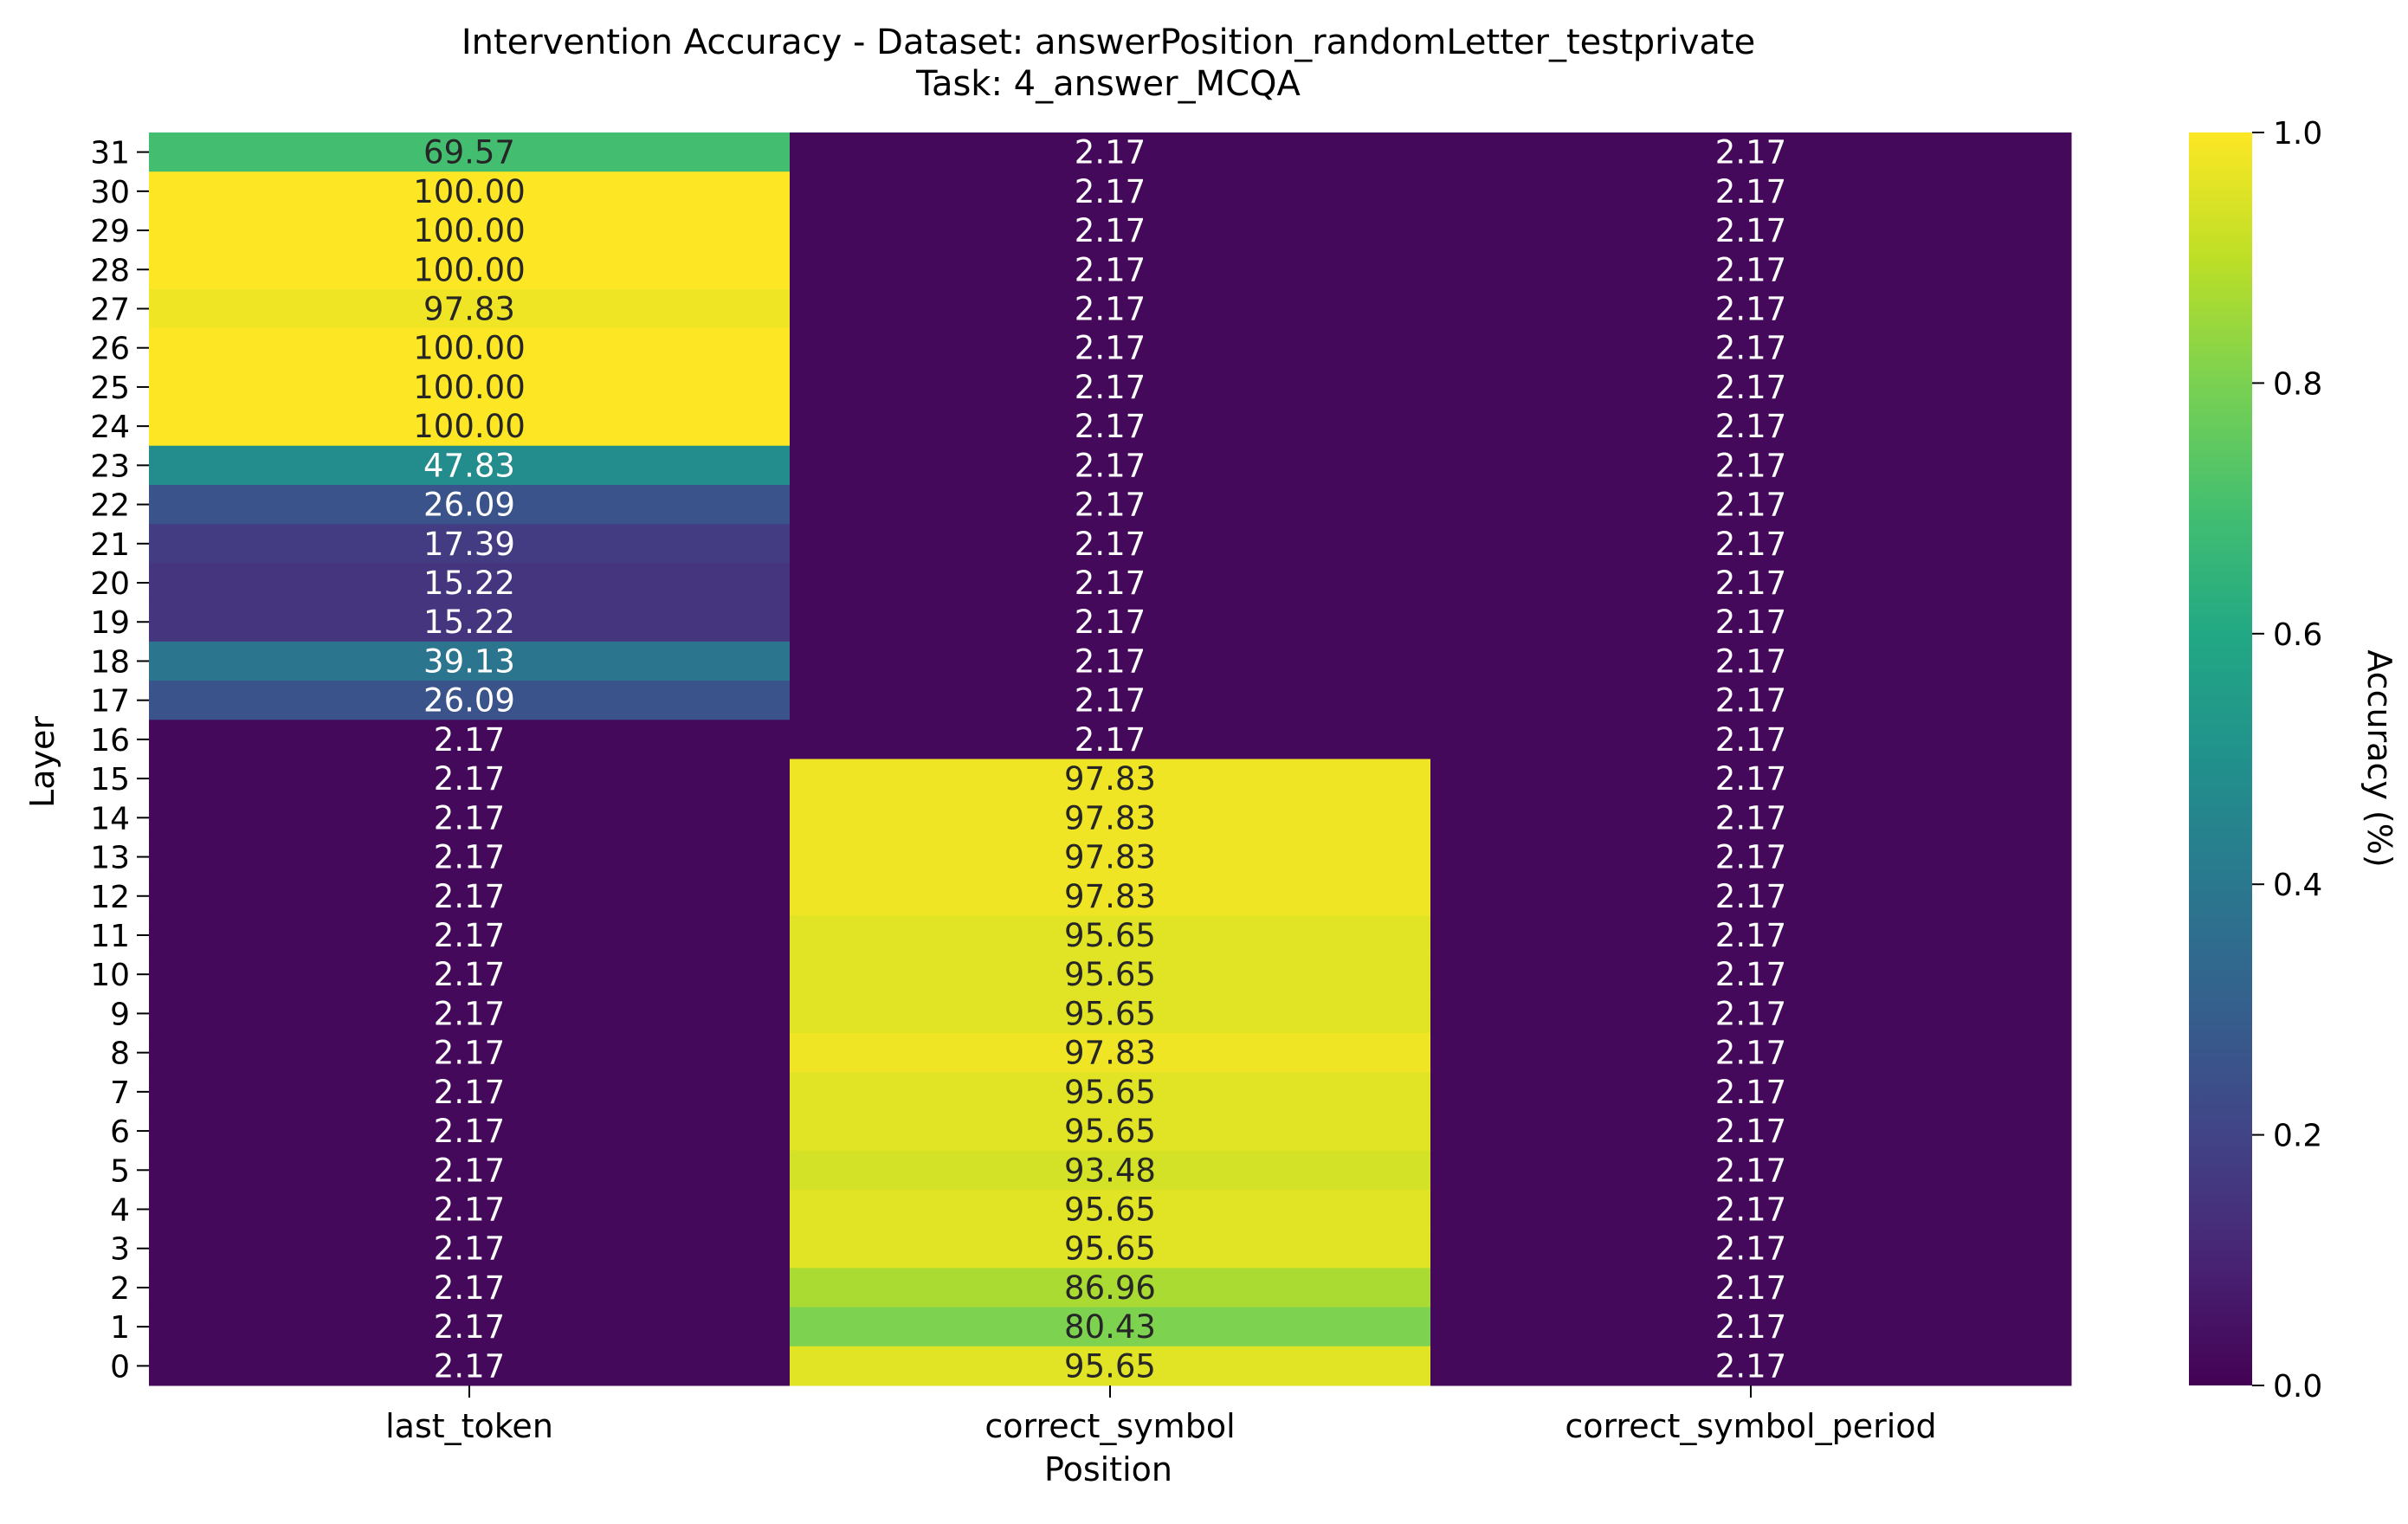  What do you see at coordinates (120, 1132) in the screenshot?
I see `y-tick-label: 6` at bounding box center [120, 1132].